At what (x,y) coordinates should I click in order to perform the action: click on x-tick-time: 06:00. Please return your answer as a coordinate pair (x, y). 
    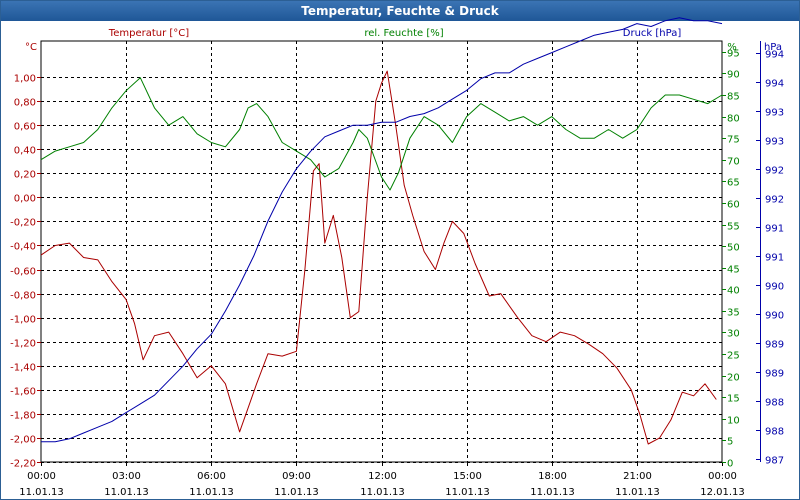
    Looking at the image, I should click on (211, 476).